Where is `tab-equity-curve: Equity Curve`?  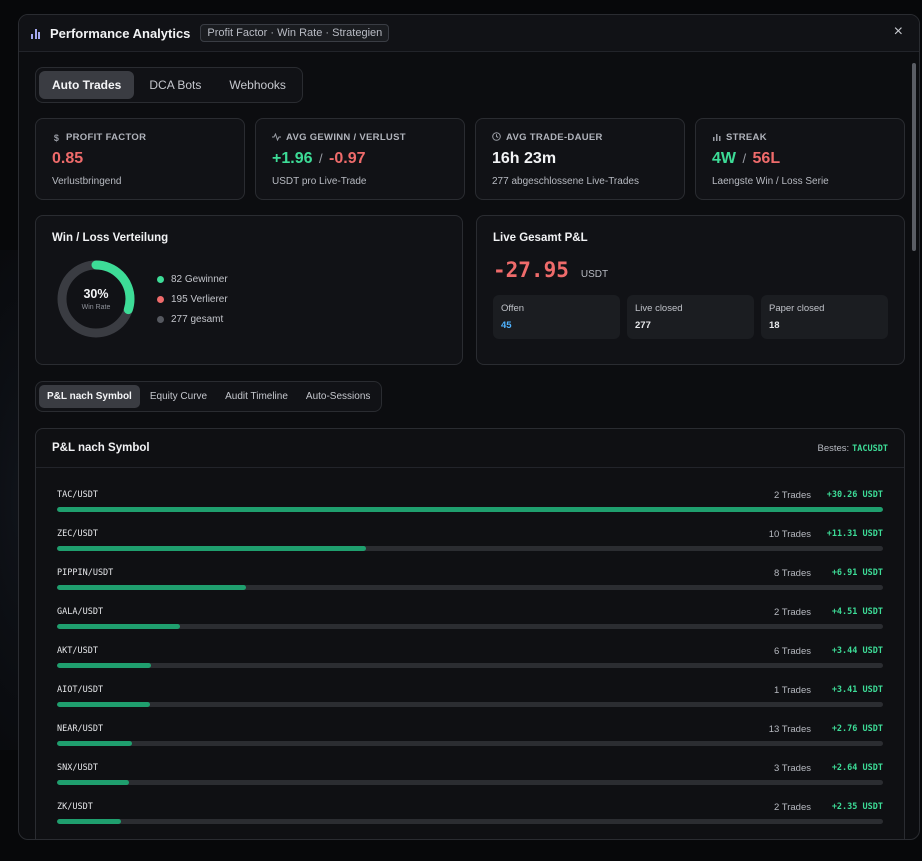 tab-equity-curve: Equity Curve is located at coordinates (178, 396).